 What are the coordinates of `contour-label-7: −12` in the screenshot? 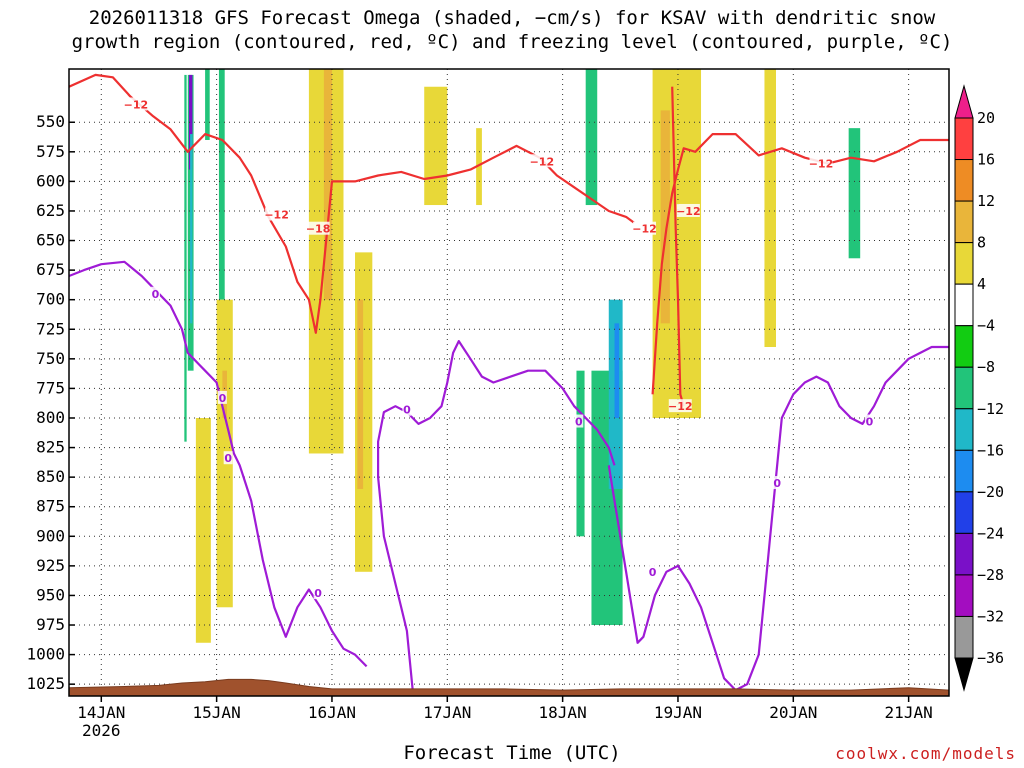 It's located at (821, 164).